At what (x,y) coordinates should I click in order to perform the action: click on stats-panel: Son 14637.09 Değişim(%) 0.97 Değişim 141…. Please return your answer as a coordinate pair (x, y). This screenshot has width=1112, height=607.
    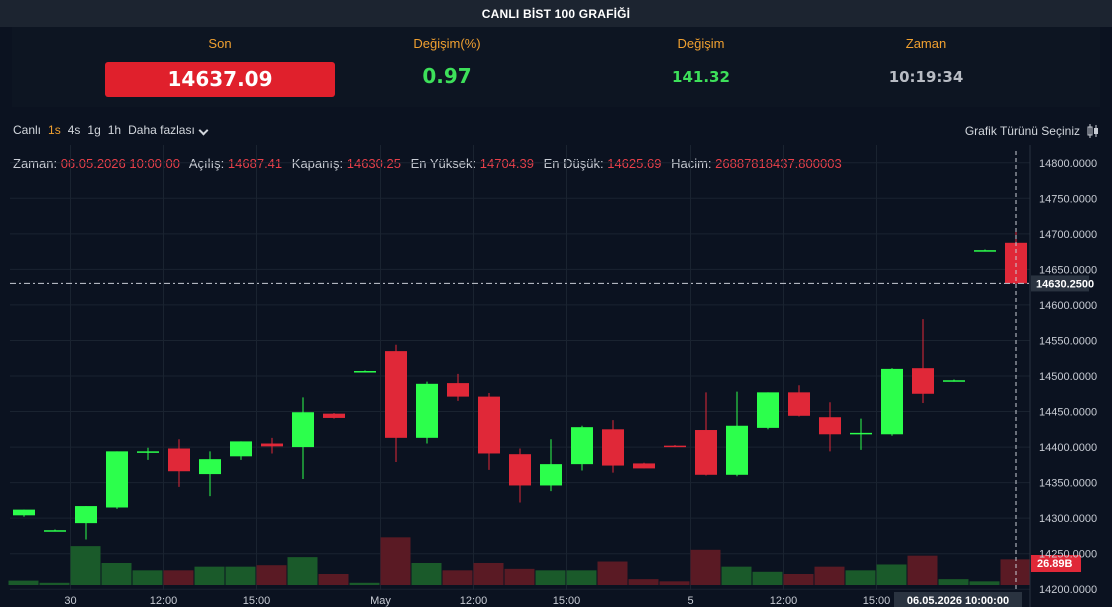
    Looking at the image, I should click on (556, 67).